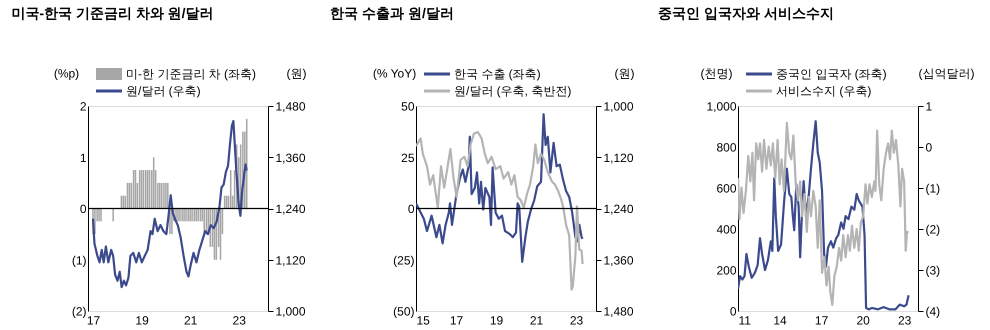 Image resolution: width=990 pixels, height=330 pixels. What do you see at coordinates (726, 147) in the screenshot?
I see `y-tick-label: 800` at bounding box center [726, 147].